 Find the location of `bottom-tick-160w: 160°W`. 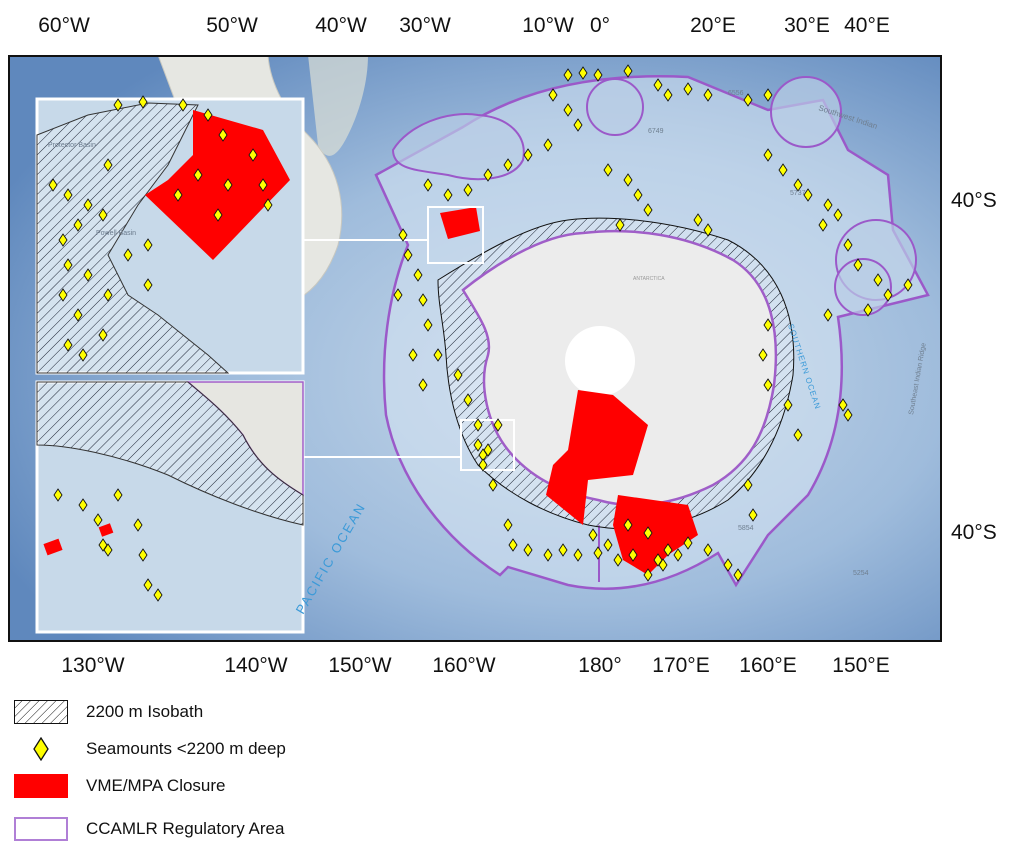

bottom-tick-160w: 160°W is located at coordinates (464, 665).